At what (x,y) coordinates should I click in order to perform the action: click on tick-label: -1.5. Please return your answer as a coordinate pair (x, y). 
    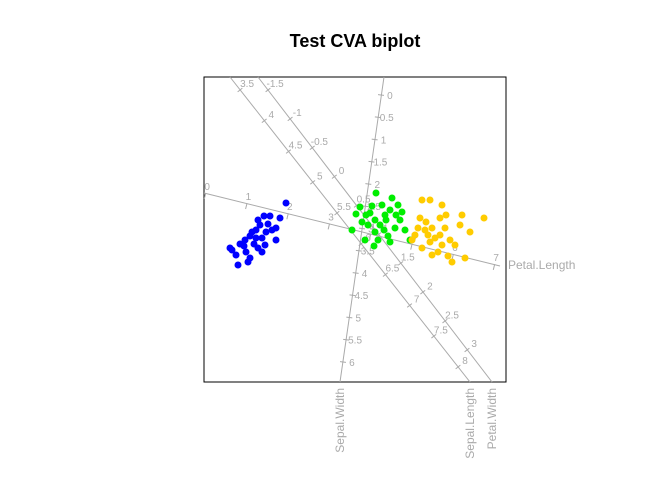
    Looking at the image, I should click on (276, 84).